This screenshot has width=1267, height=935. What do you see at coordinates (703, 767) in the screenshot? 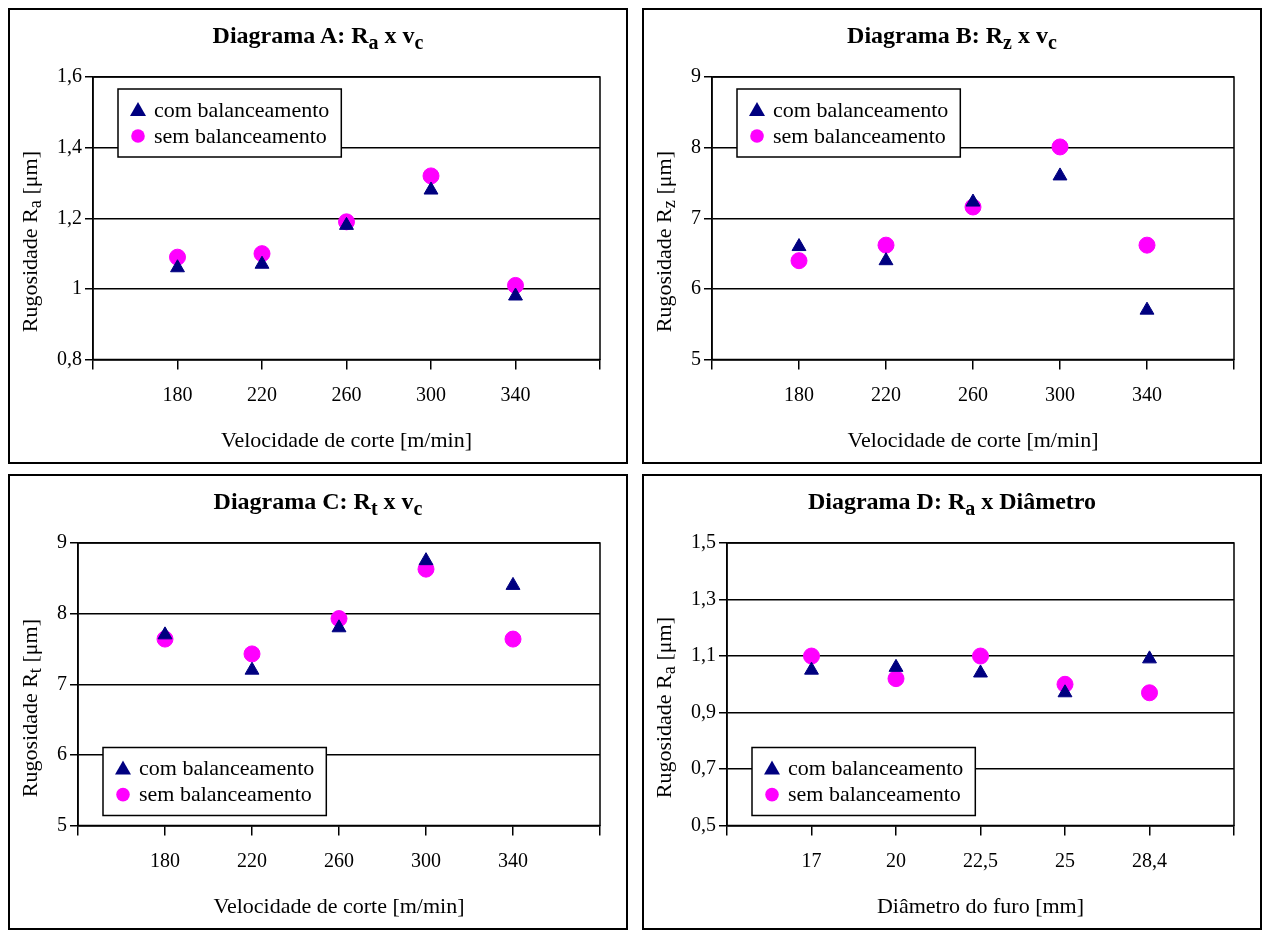
I see `y-tick-label: 0,7` at bounding box center [703, 767].